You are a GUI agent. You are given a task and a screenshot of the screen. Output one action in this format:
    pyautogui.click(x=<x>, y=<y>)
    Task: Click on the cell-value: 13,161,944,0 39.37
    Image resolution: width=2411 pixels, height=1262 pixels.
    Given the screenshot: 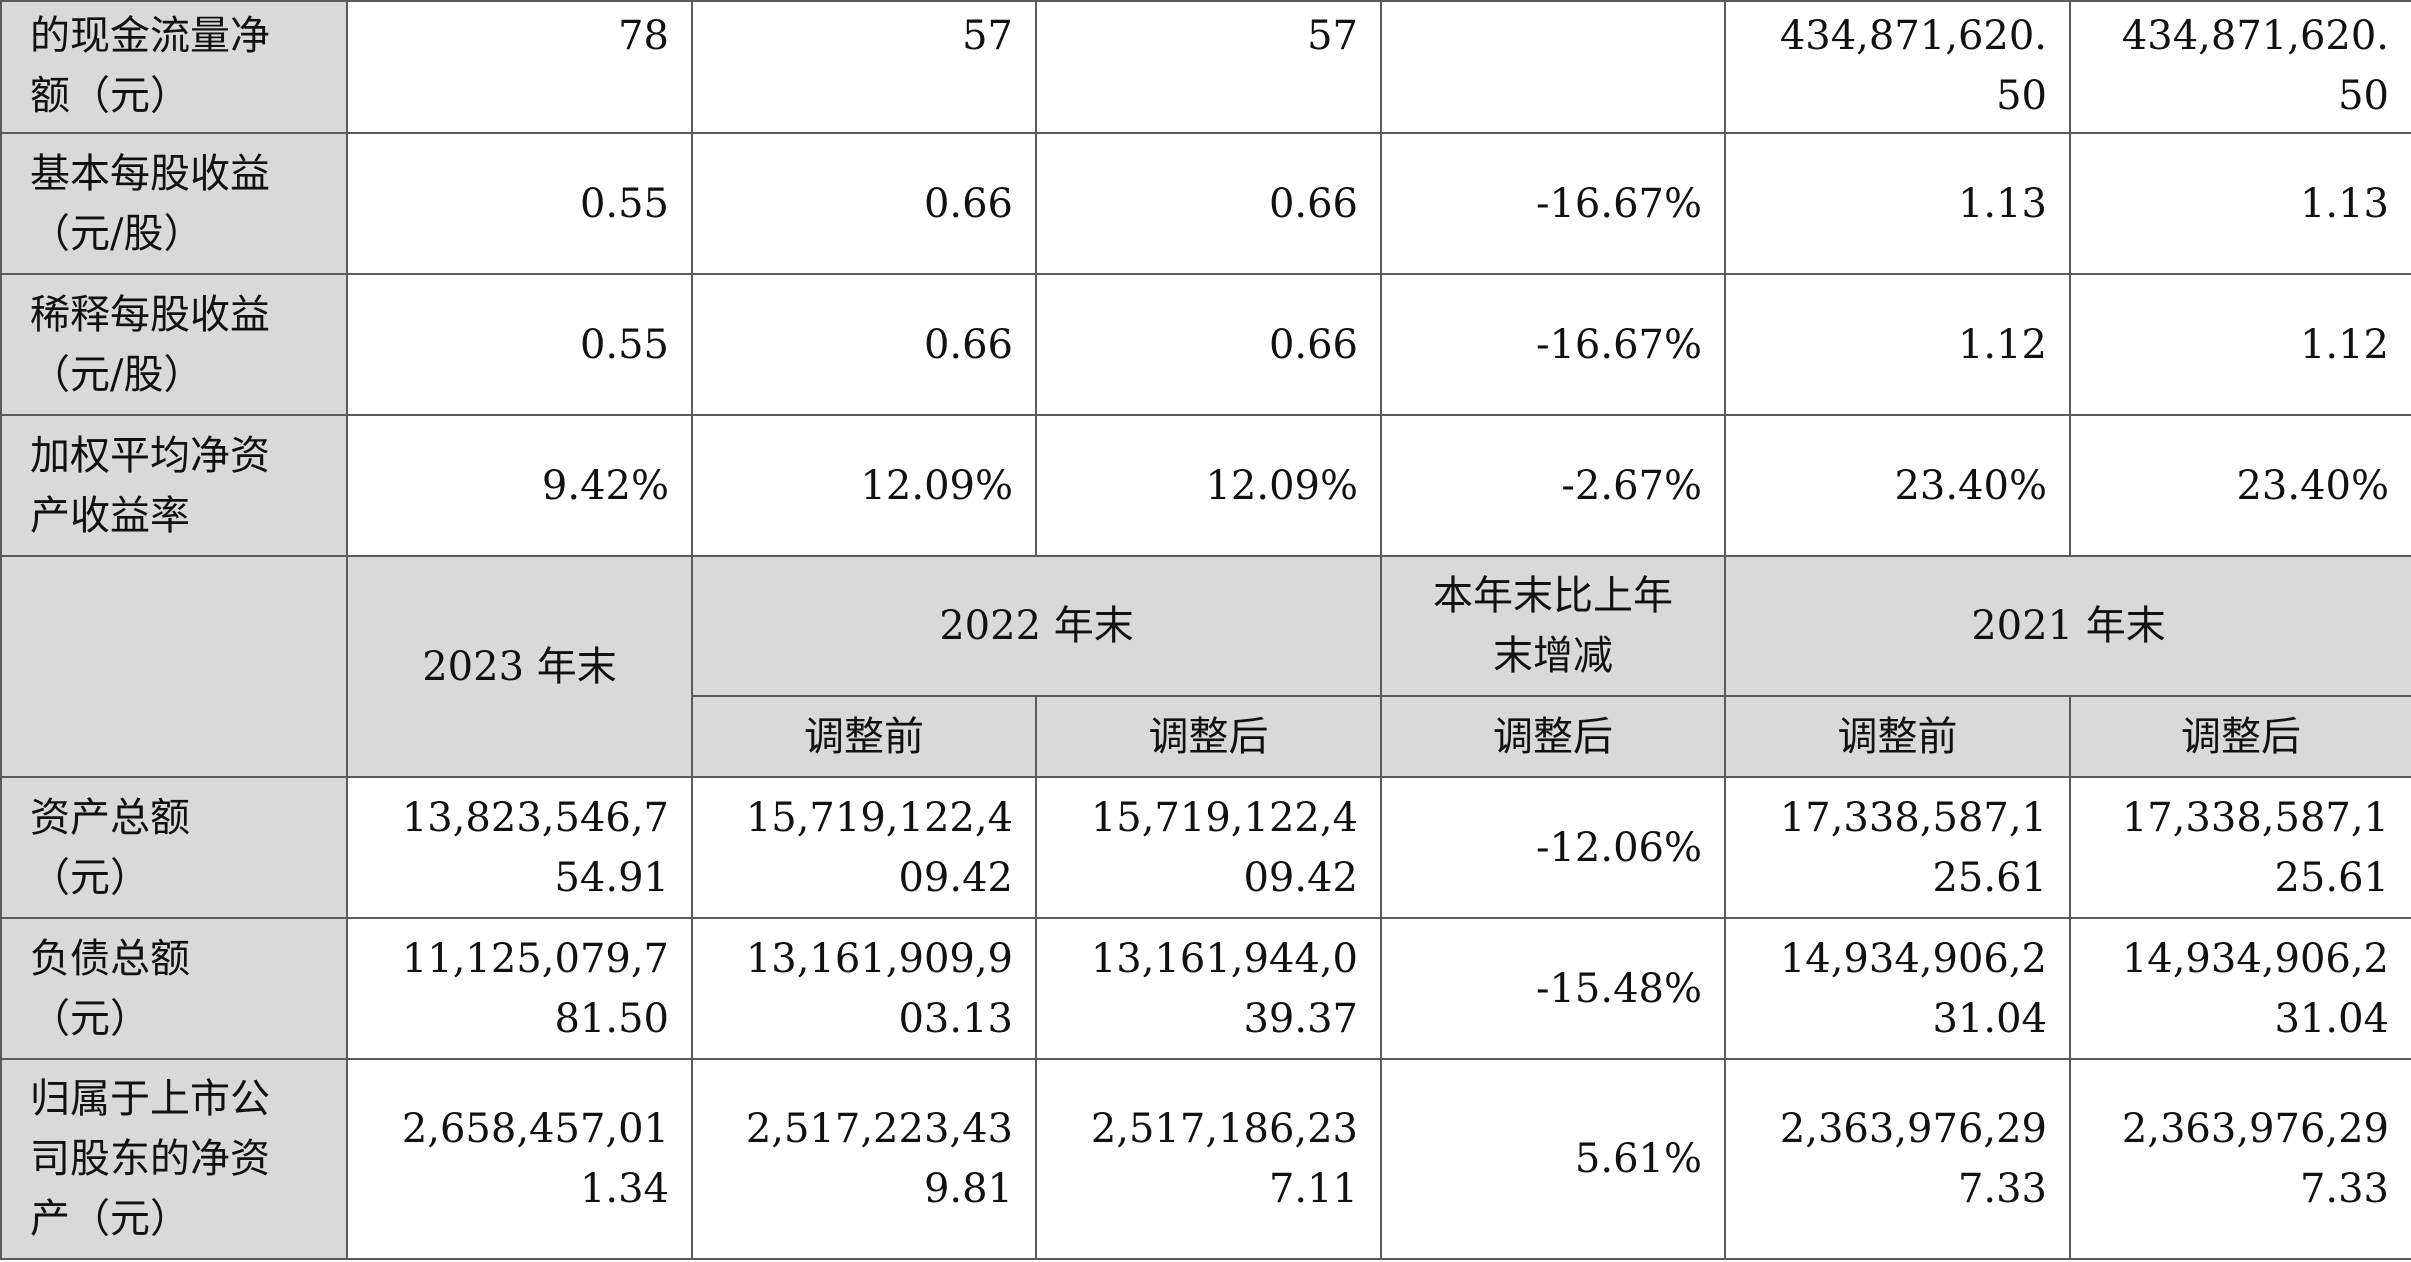 What is the action you would take?
    pyautogui.click(x=1208, y=988)
    